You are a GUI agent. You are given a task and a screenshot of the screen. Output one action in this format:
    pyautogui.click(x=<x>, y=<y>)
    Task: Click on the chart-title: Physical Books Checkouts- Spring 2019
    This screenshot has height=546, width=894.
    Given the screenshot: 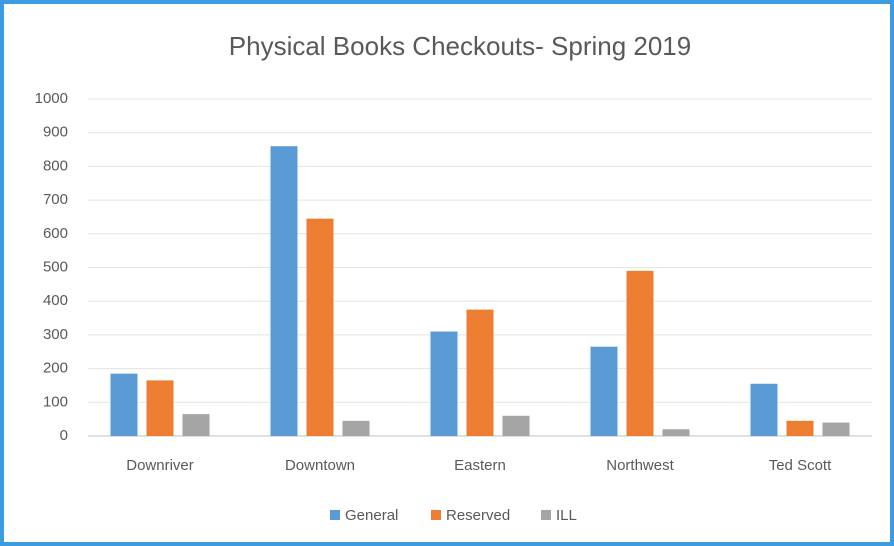 What is the action you would take?
    pyautogui.click(x=460, y=46)
    